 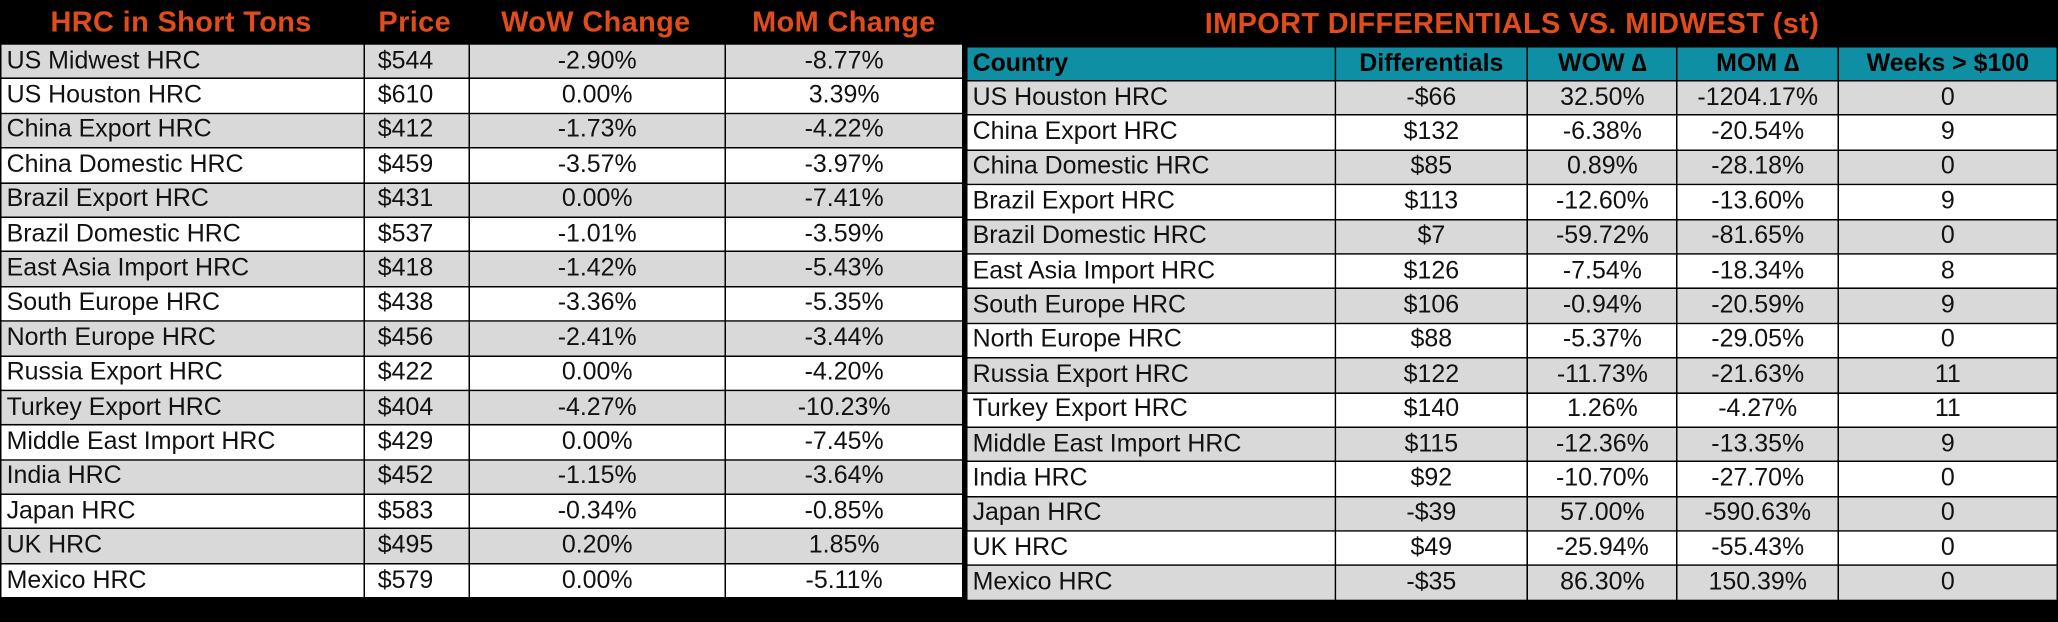 What do you see at coordinates (1151, 236) in the screenshot?
I see `country-name: Brazil Domestic HRC` at bounding box center [1151, 236].